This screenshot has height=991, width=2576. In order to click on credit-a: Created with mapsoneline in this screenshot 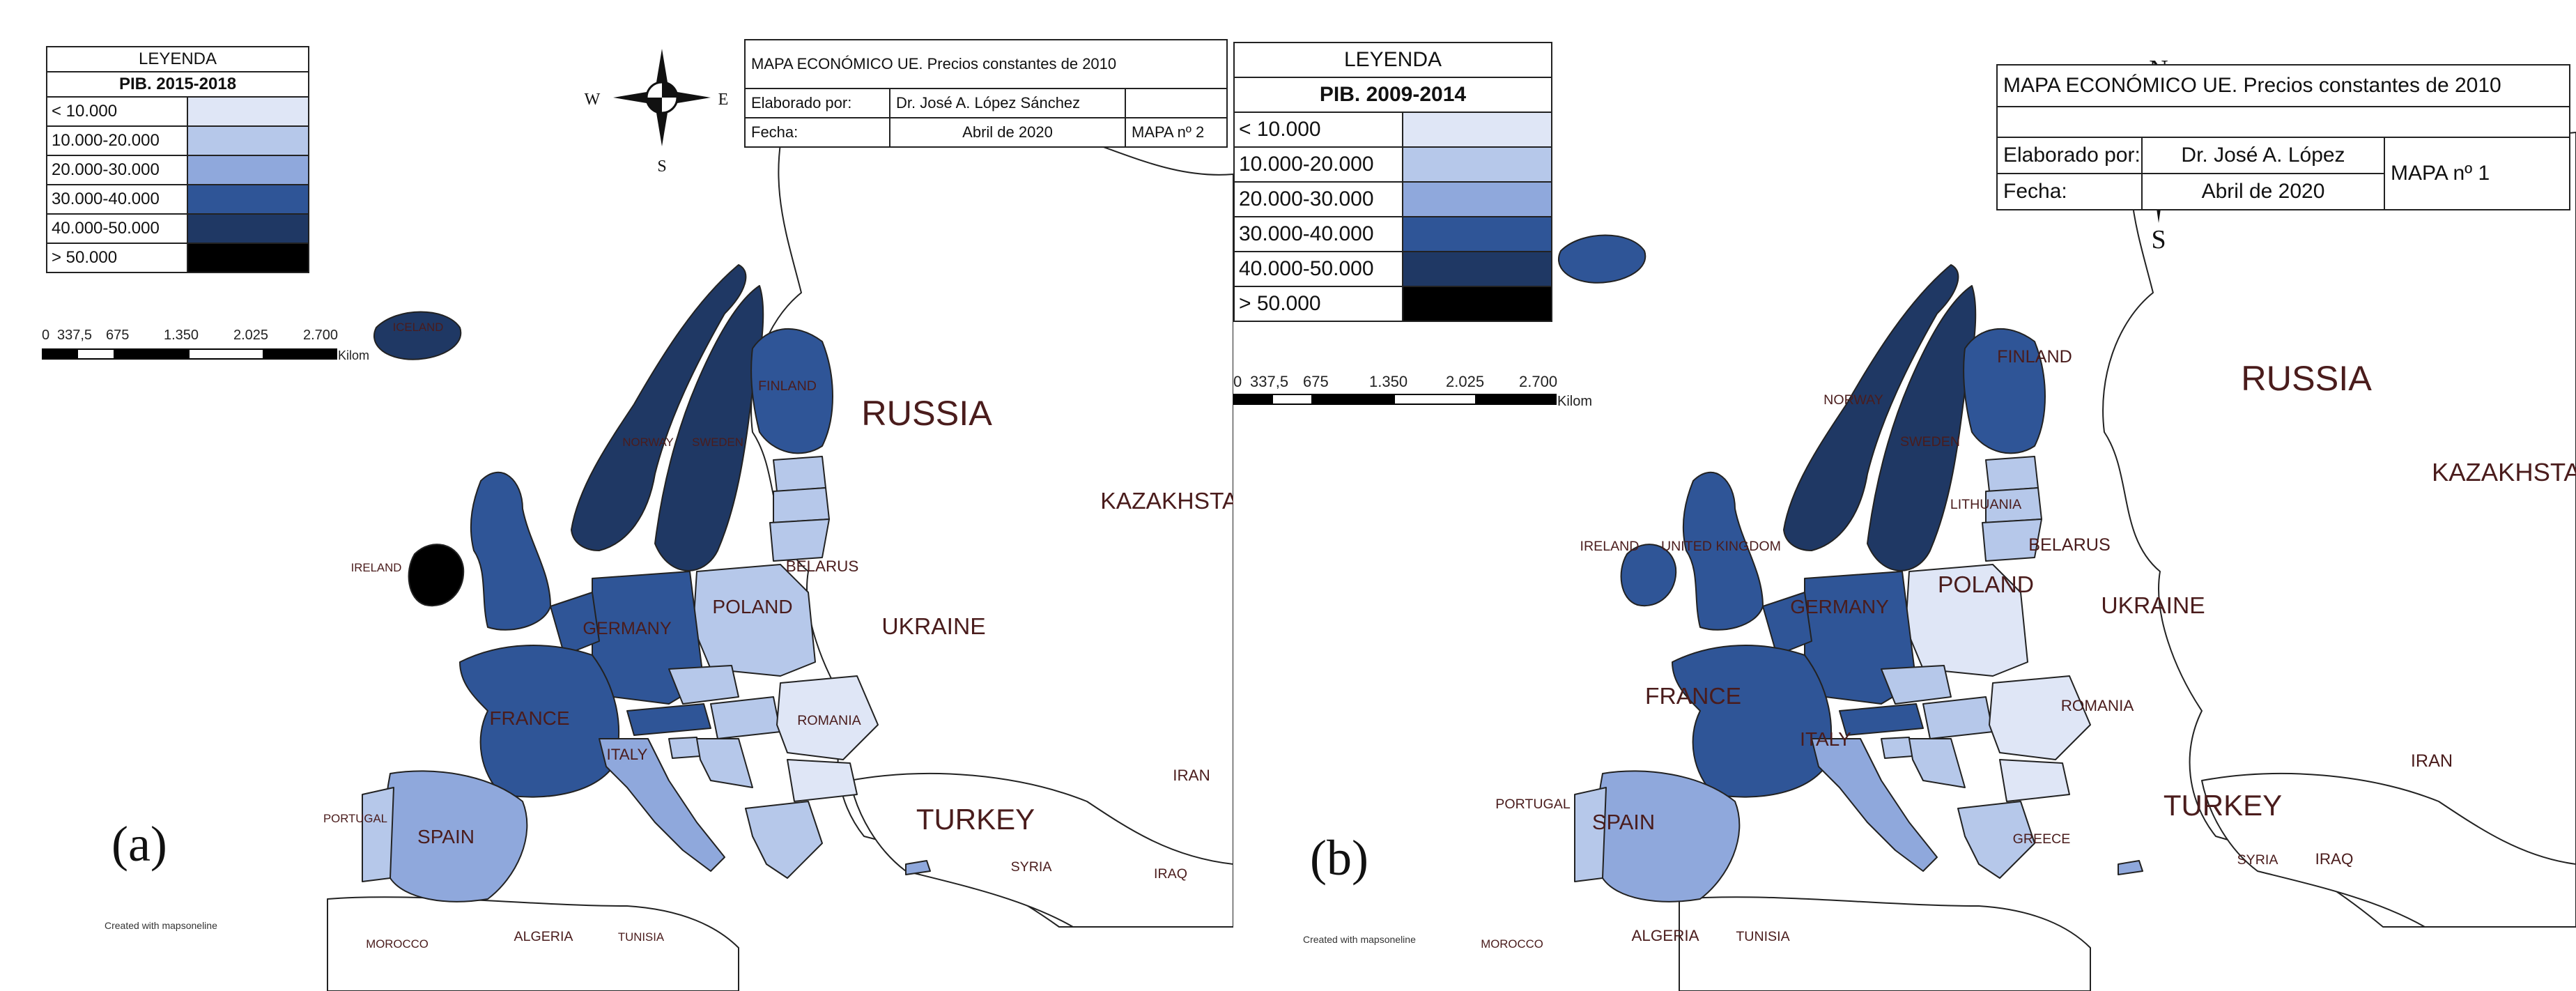, I will do `click(161, 925)`.